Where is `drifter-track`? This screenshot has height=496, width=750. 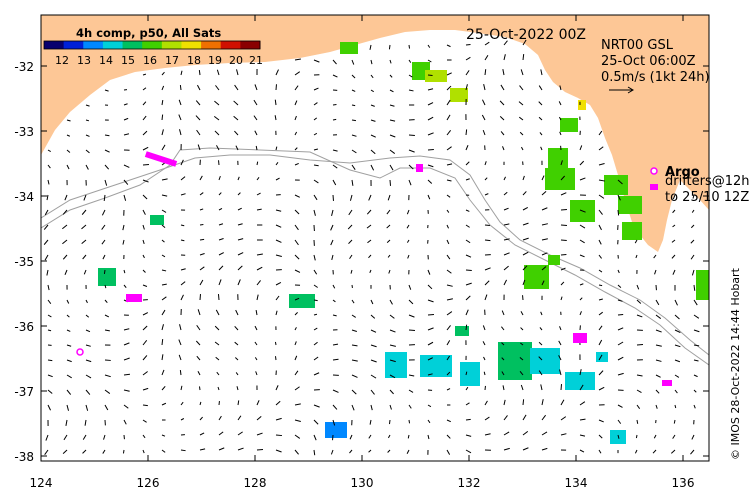 drifter-track is located at coordinates (419, 168).